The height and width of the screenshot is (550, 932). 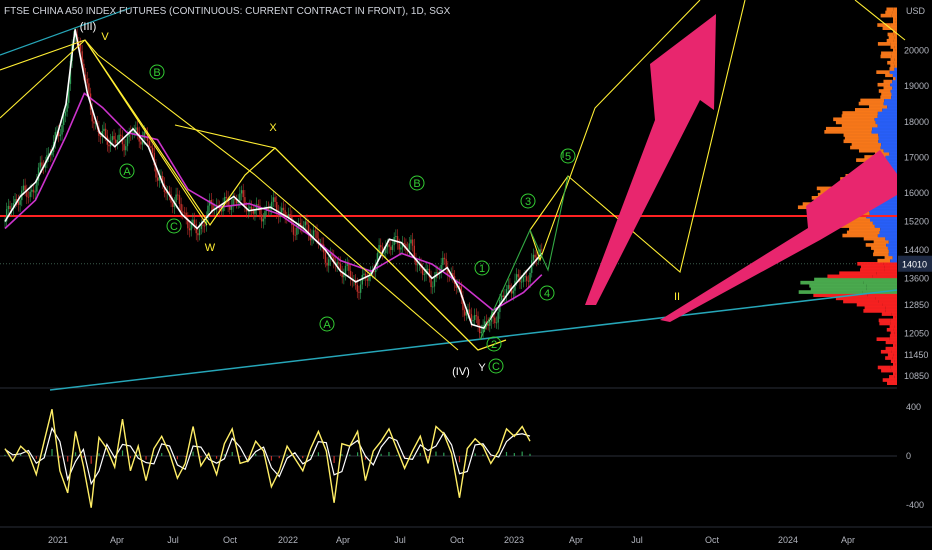 I want to click on wave-label-n3: 3, so click(x=528, y=202).